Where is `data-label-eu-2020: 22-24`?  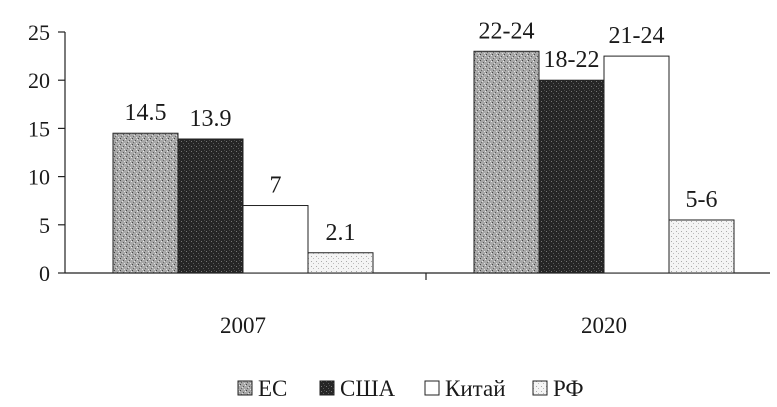
data-label-eu-2020: 22-24 is located at coordinates (507, 31).